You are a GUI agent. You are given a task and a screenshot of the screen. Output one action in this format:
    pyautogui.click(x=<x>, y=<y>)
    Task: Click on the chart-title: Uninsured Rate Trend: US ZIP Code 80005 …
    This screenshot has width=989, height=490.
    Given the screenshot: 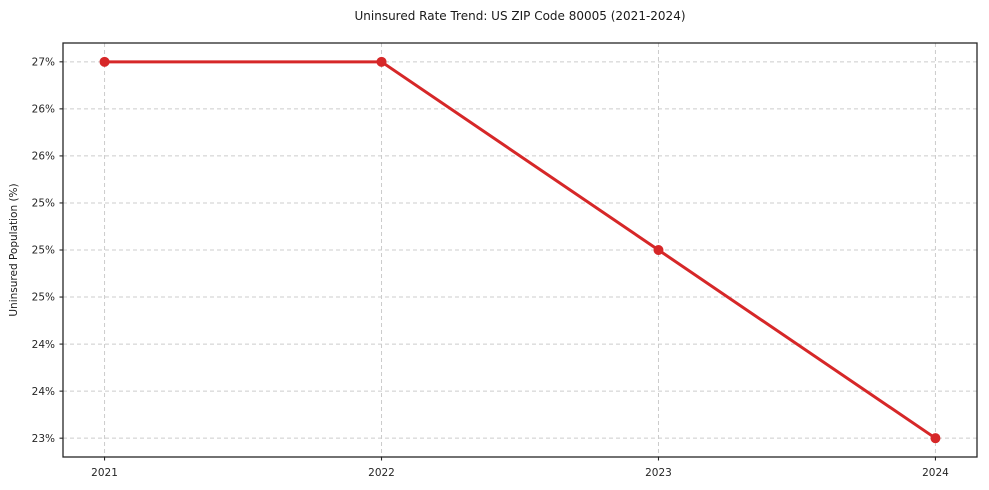 What is the action you would take?
    pyautogui.click(x=520, y=16)
    